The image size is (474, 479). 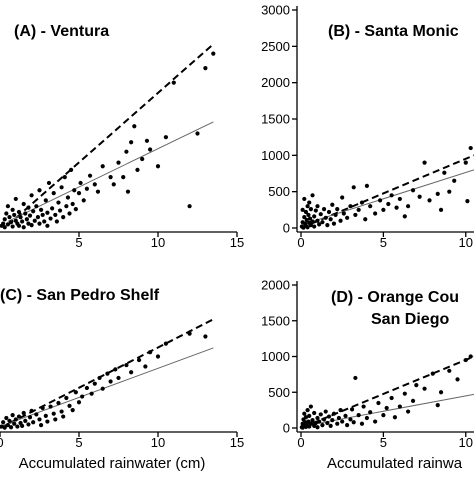 I want to click on x-tick-label: 5, so click(x=78, y=242).